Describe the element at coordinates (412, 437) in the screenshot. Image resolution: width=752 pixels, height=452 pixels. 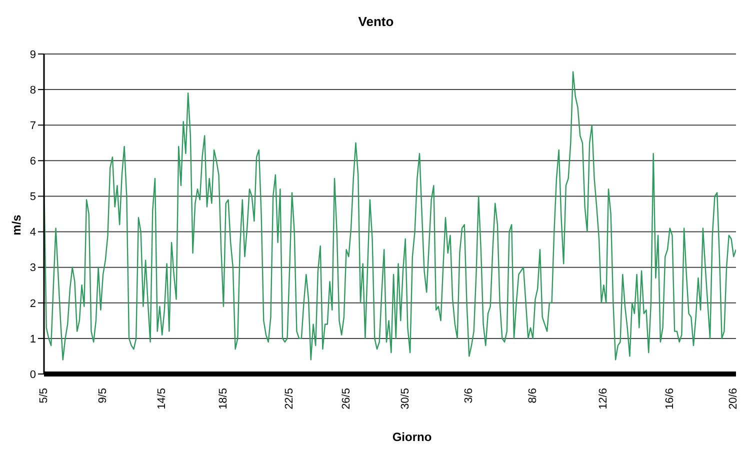
I see `x-axis-title: Giorno` at that location.